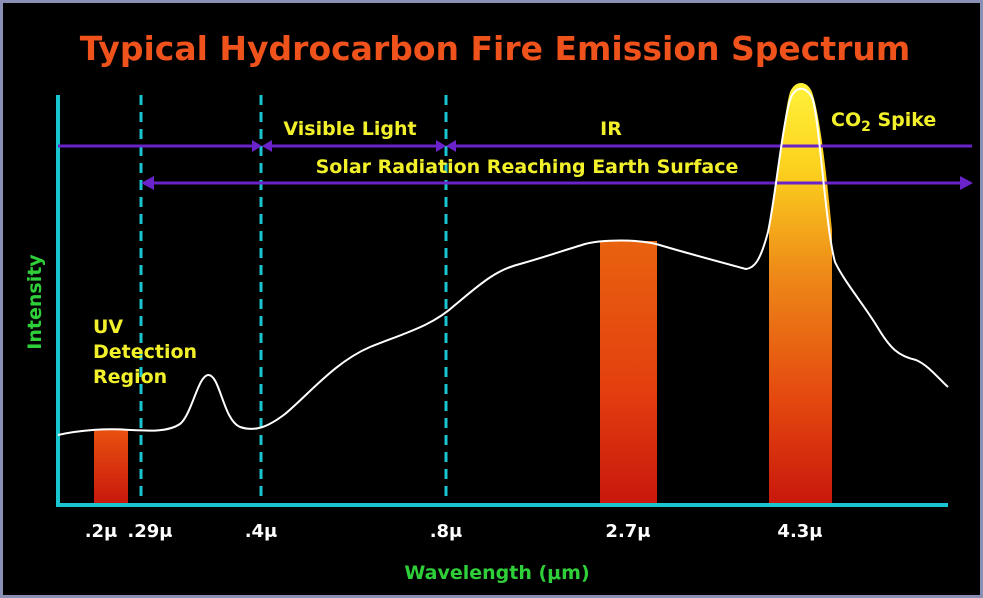 Image resolution: width=983 pixels, height=598 pixels. What do you see at coordinates (903, 120) in the screenshot?
I see `co2-suffix: Spike` at bounding box center [903, 120].